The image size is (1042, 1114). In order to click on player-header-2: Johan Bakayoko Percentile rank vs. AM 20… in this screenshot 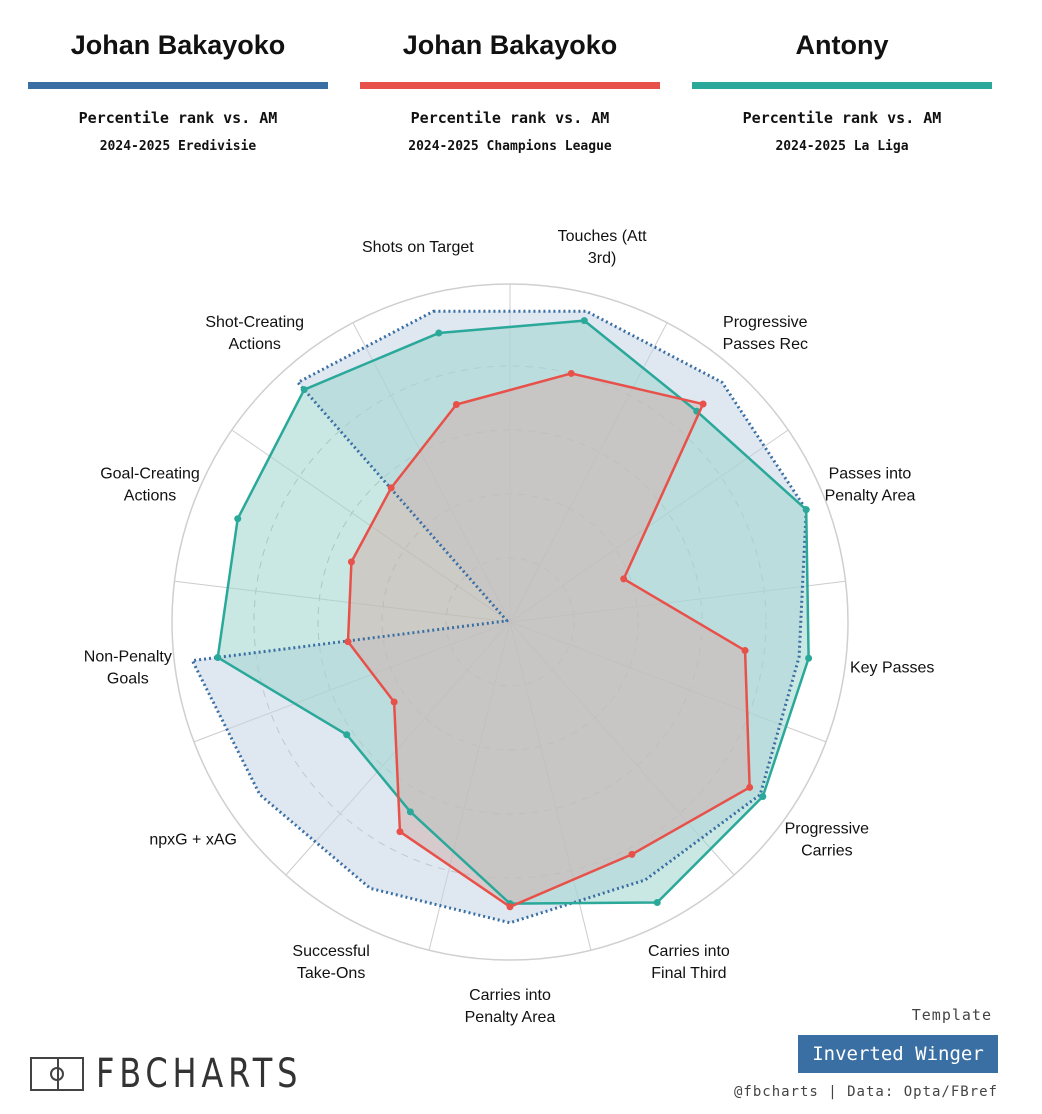, I will do `click(510, 77)`.